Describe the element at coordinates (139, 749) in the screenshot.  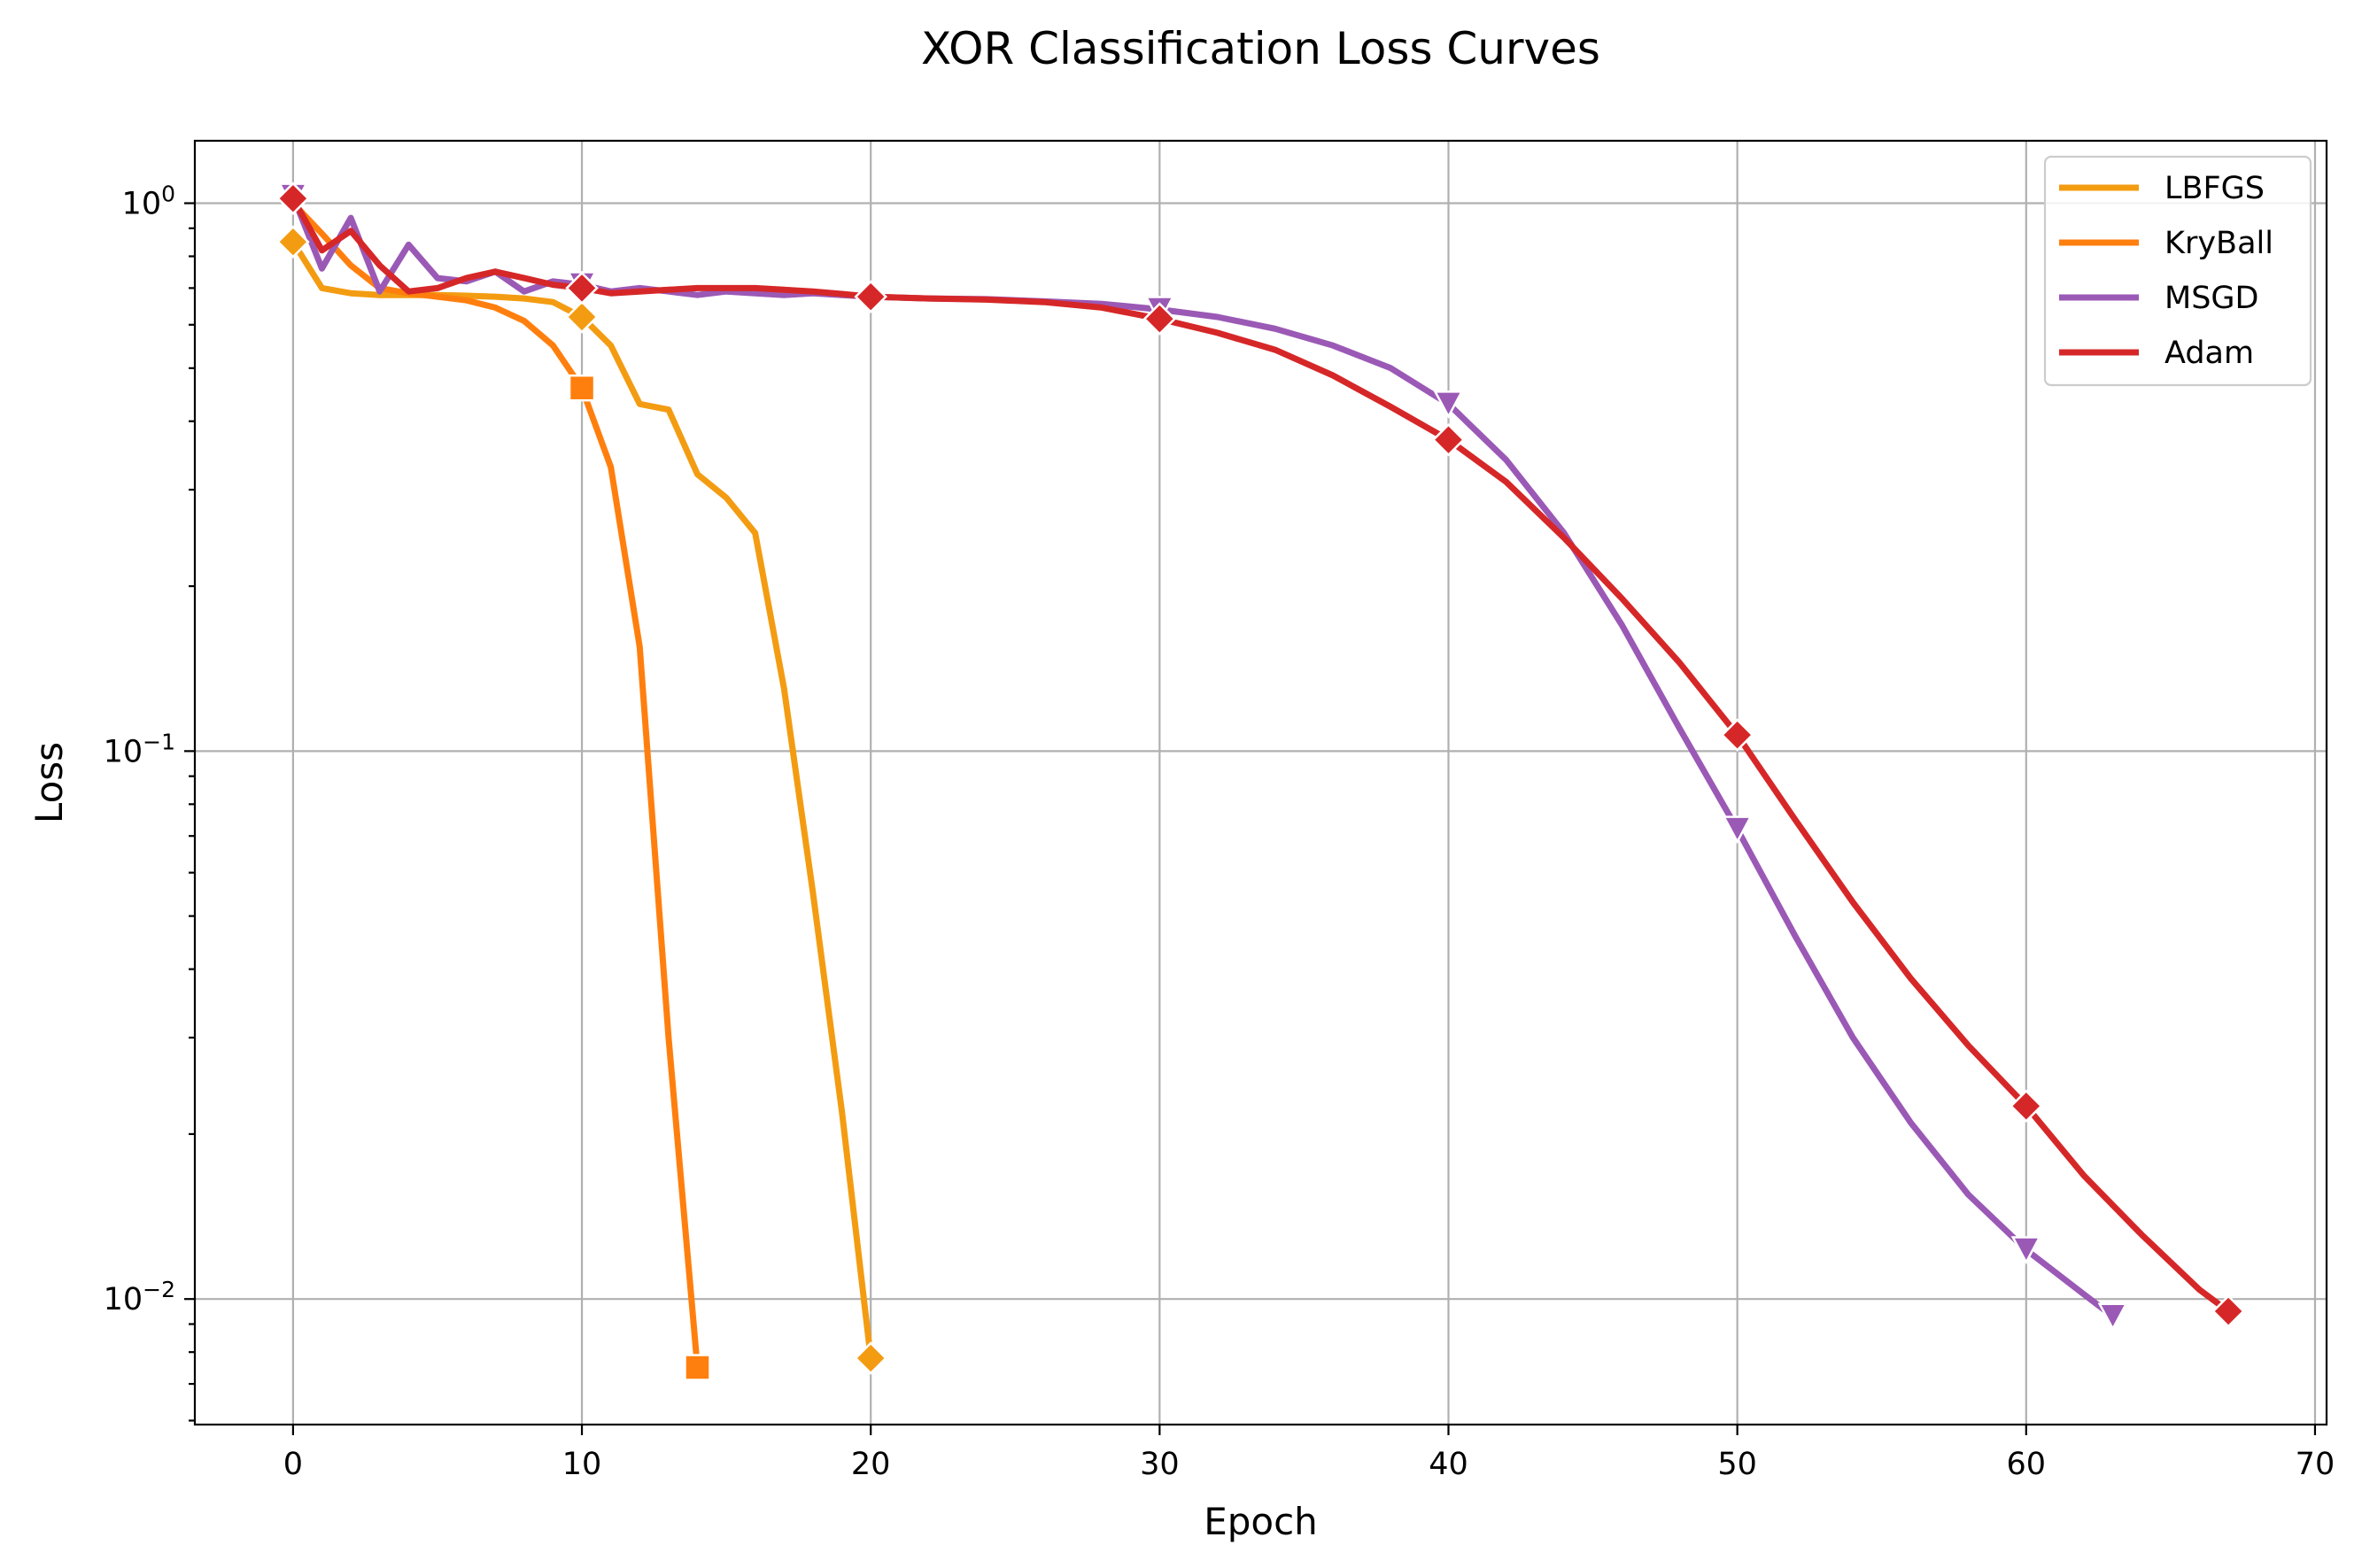
I see `y-tick-label: 10⁻¹` at that location.